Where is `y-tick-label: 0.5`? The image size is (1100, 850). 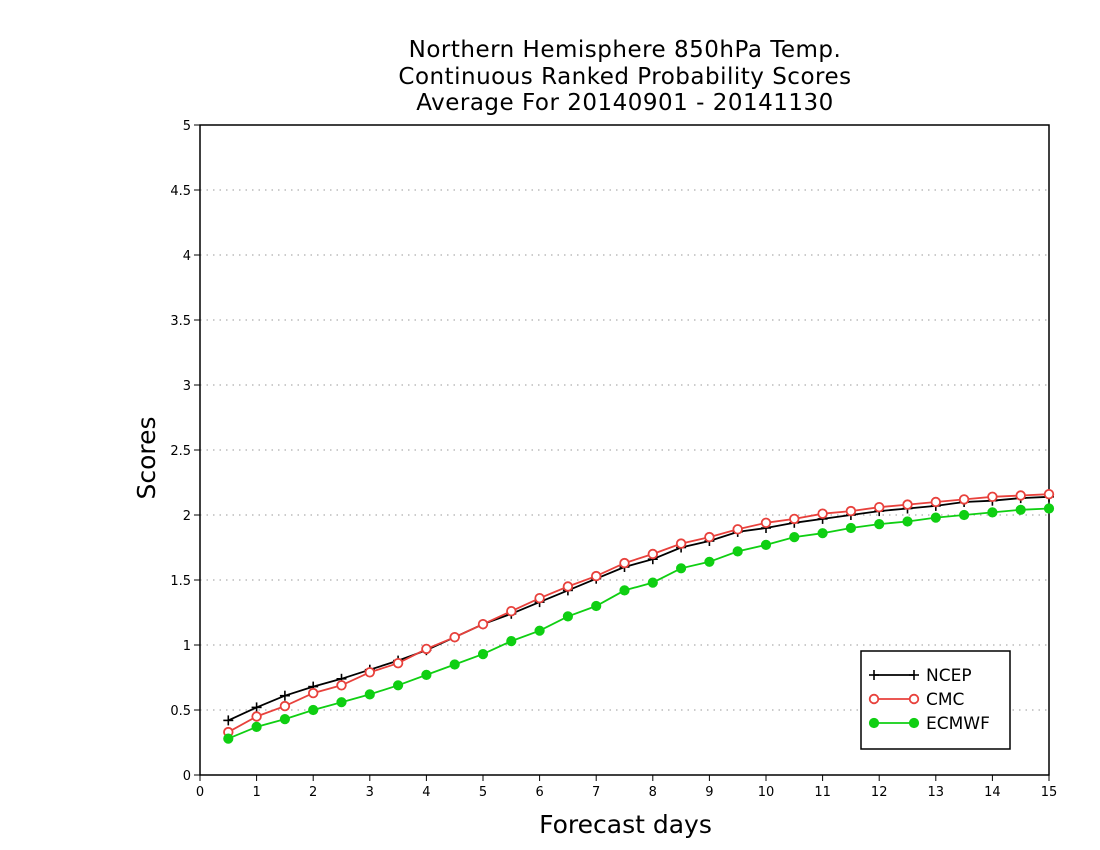 y-tick-label: 0.5 is located at coordinates (180, 711).